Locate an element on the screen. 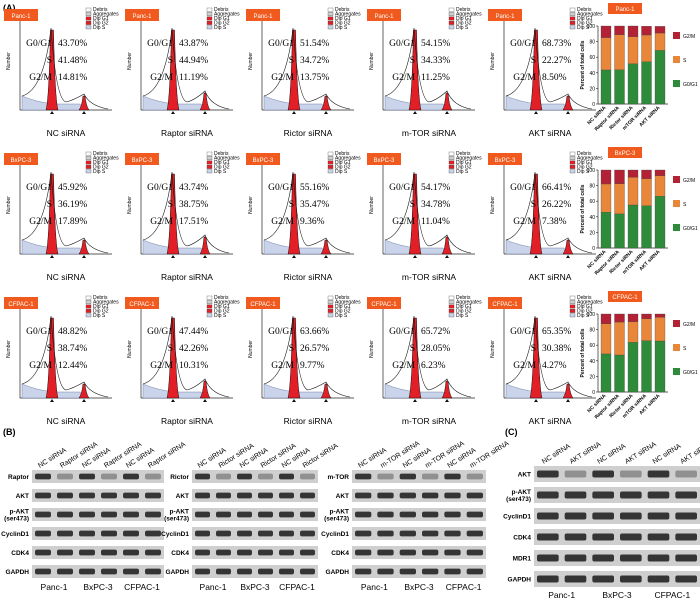 Image resolution: width=700 pixels, height=605 pixels. s-percent: 41.48% is located at coordinates (72, 61).